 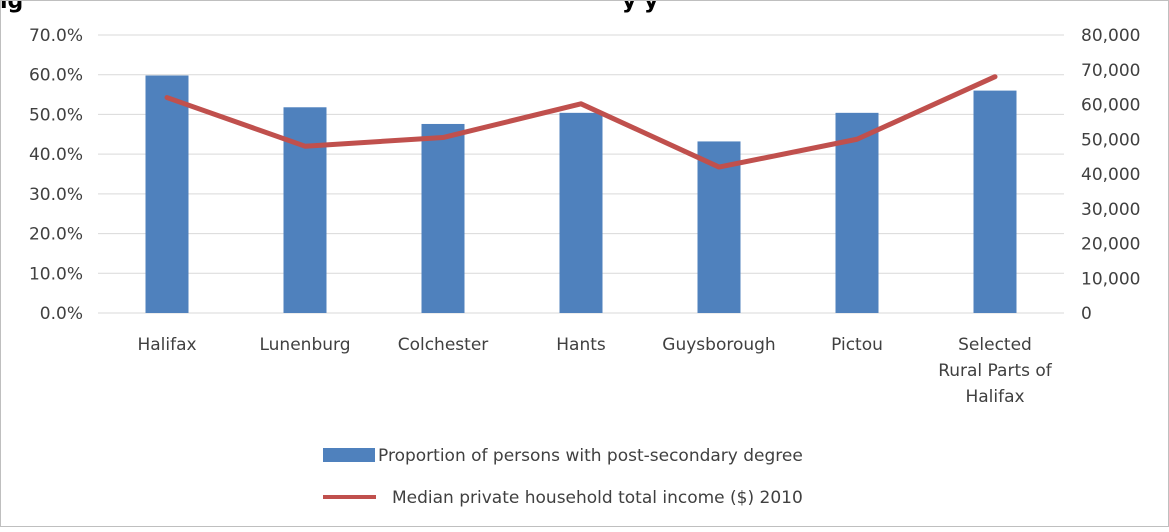 What do you see at coordinates (718, 345) in the screenshot?
I see `category-label: Guysborough` at bounding box center [718, 345].